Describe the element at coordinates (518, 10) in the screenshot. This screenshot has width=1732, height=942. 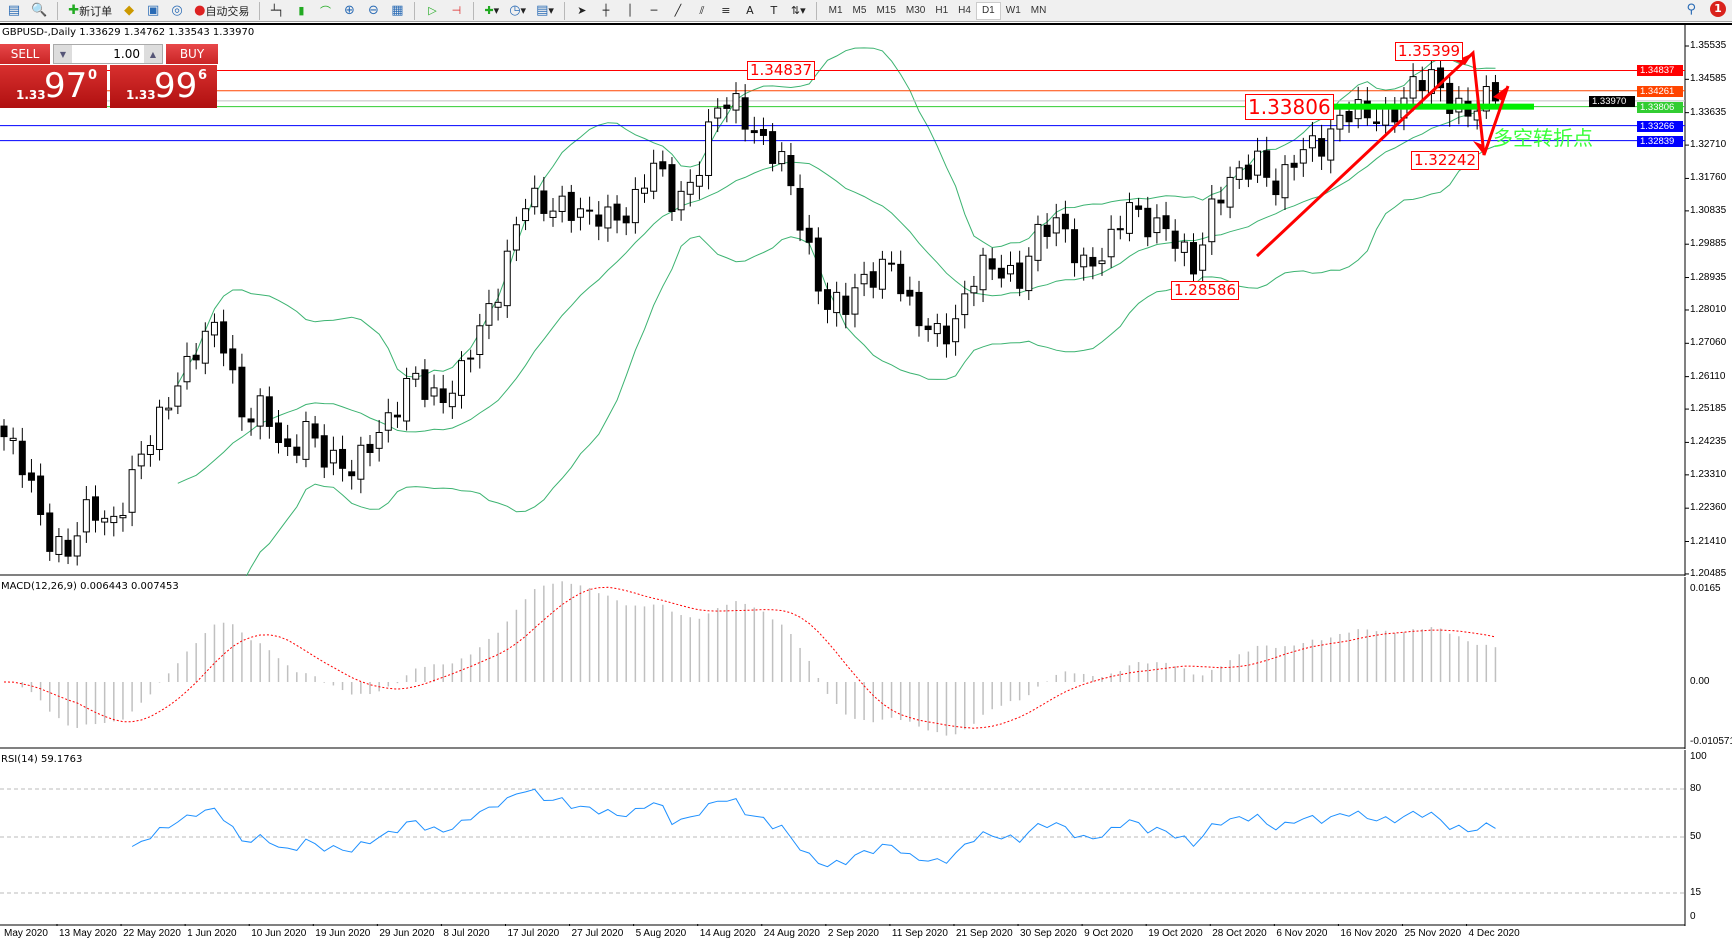
I see `periods-clock-icon: ◷ ▾` at that location.